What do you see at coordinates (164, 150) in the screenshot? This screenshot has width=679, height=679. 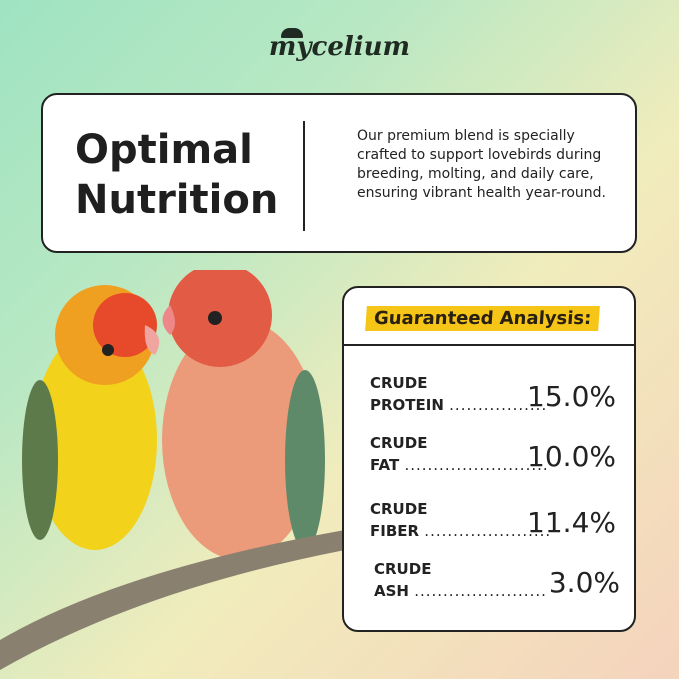 I see `title-line-1: Optimal` at bounding box center [164, 150].